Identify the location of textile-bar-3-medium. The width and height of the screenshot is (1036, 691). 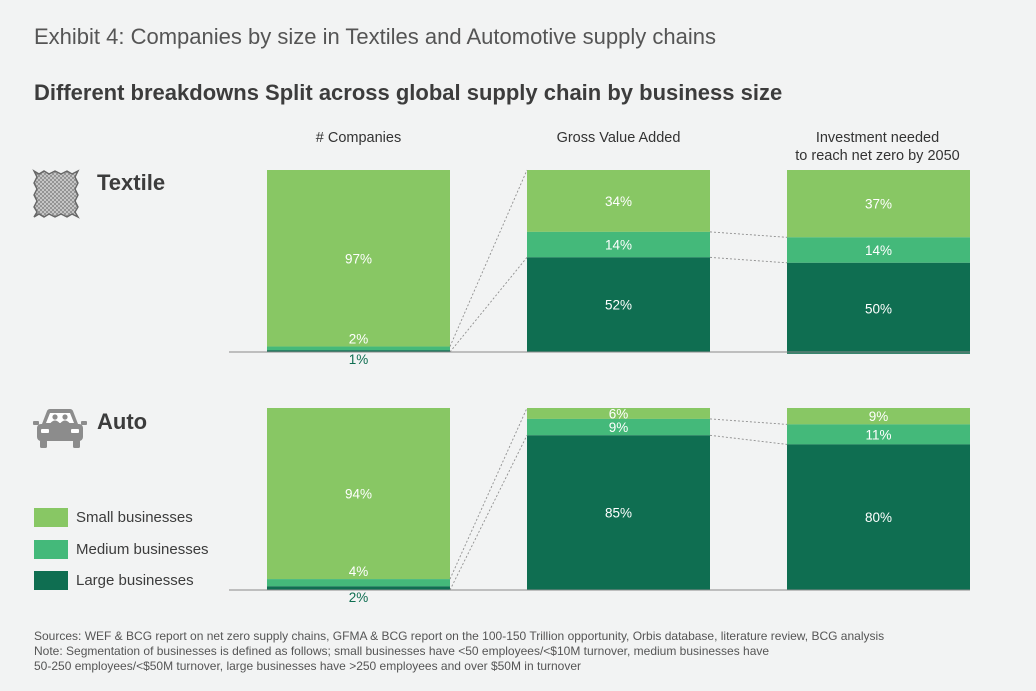
(878, 250).